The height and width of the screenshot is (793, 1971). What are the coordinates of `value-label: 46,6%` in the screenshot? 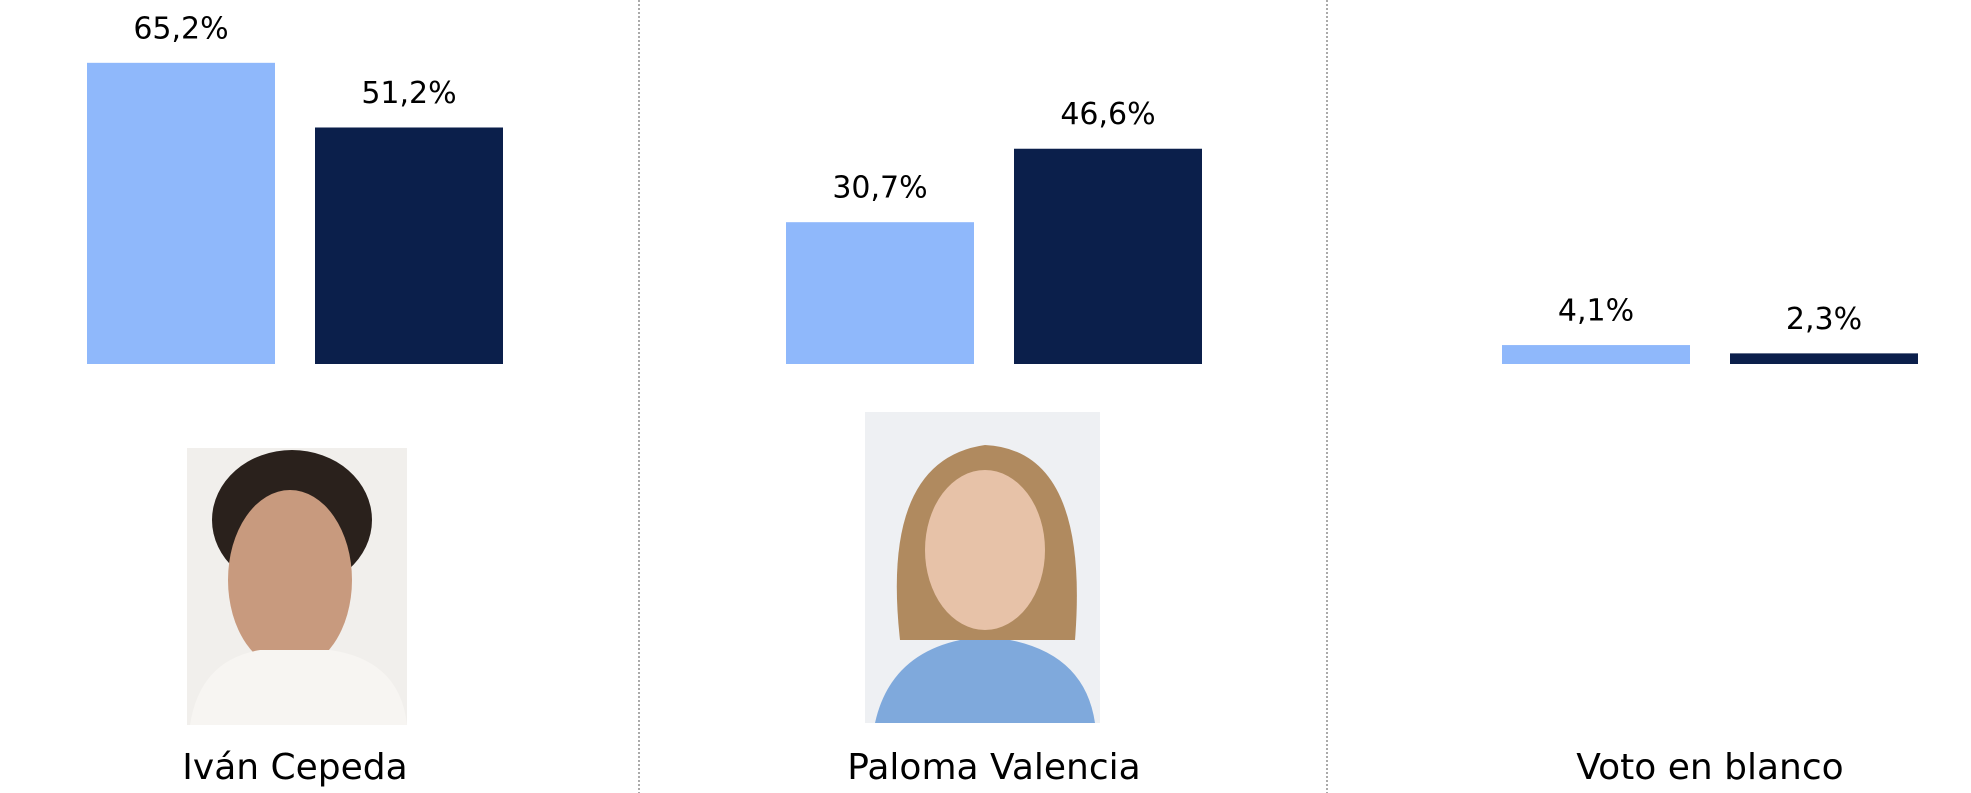 It's located at (1107, 114).